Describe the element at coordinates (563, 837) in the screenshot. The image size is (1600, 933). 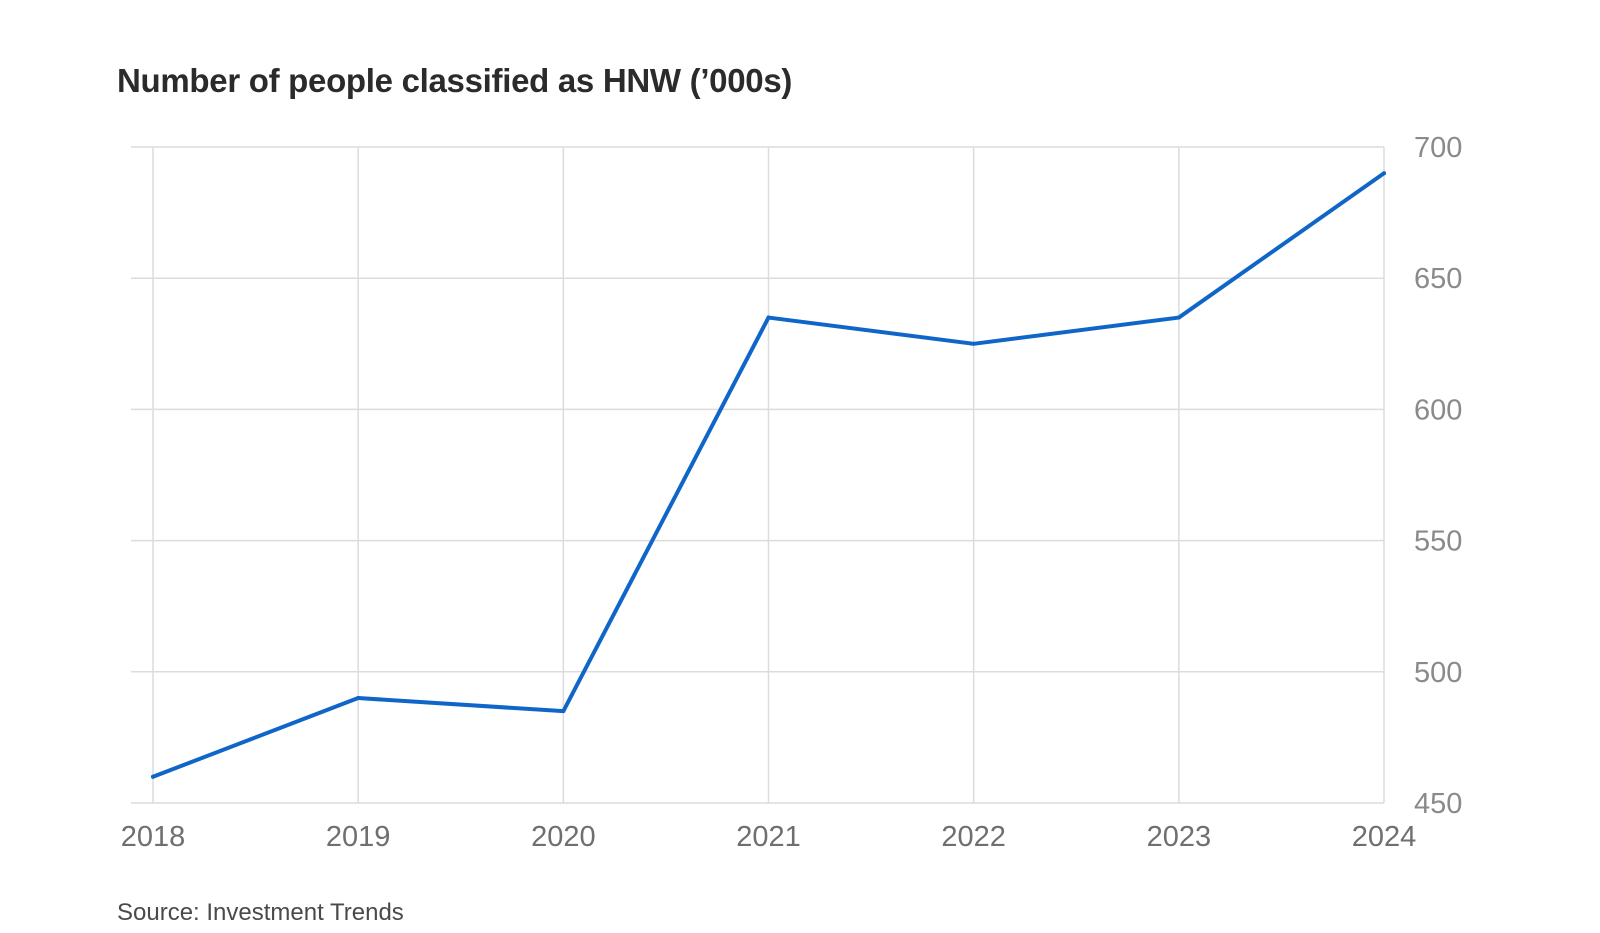
I see `x-tick-label: 2020` at that location.